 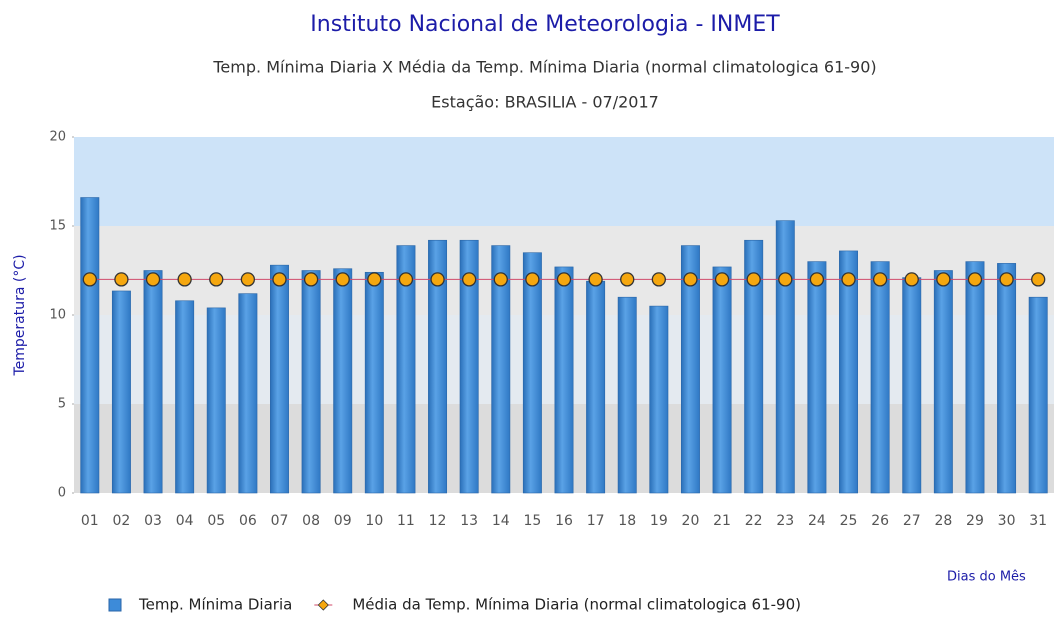 I want to click on x-tick-label: 13, so click(x=469, y=521).